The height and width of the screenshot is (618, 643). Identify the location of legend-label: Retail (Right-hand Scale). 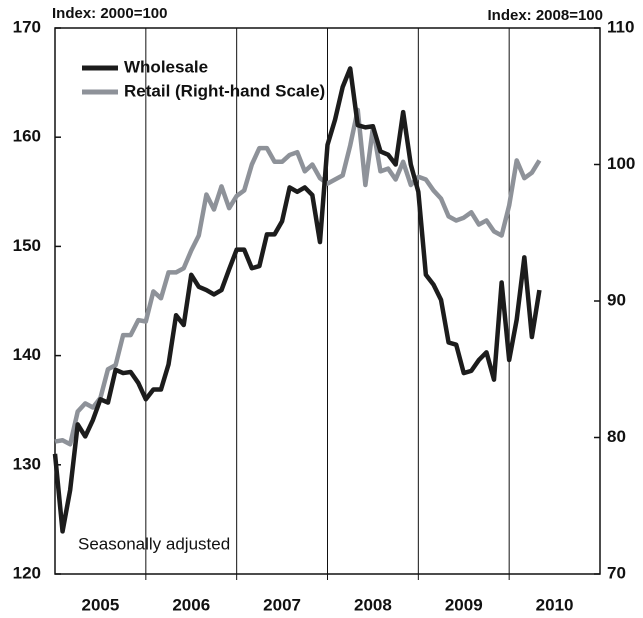
(224, 90).